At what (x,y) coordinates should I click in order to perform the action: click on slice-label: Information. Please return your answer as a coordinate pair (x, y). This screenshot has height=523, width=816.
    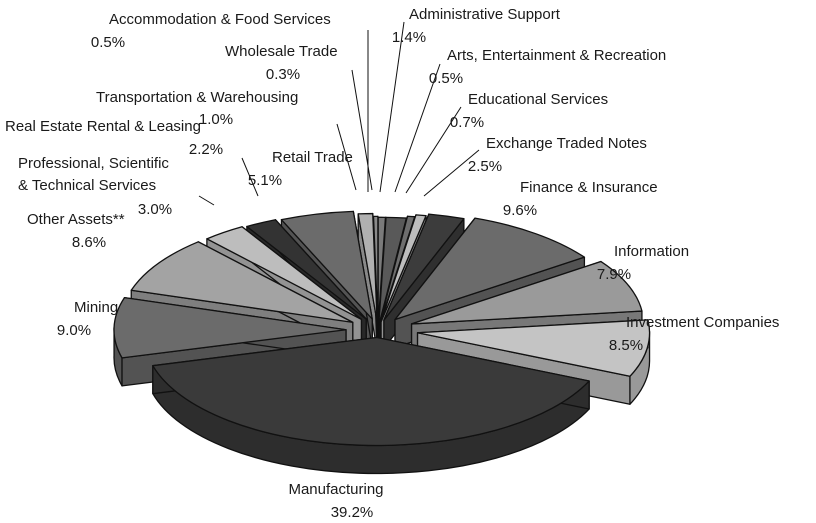
    Looking at the image, I should click on (651, 251).